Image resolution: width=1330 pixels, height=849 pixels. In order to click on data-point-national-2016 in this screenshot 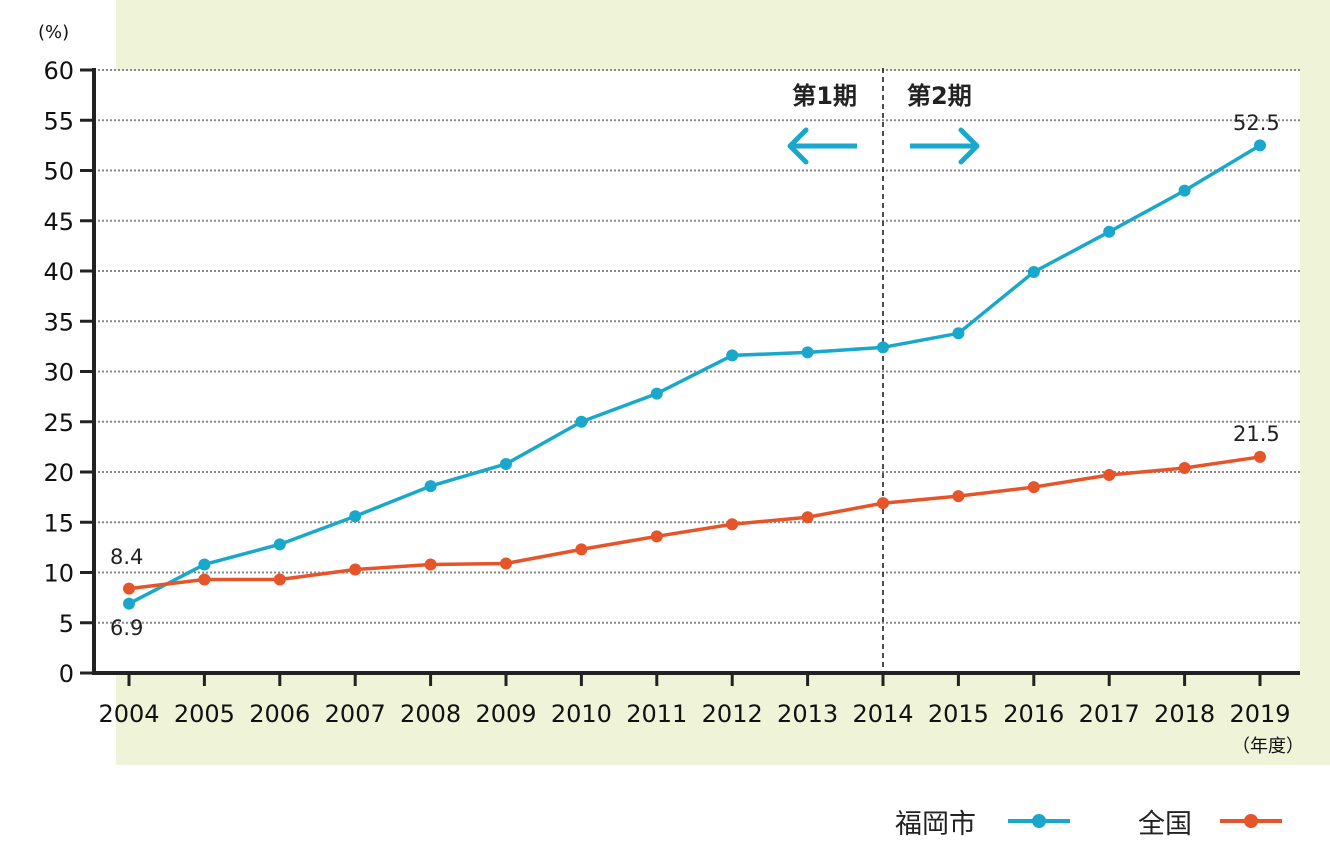, I will do `click(1033, 487)`.